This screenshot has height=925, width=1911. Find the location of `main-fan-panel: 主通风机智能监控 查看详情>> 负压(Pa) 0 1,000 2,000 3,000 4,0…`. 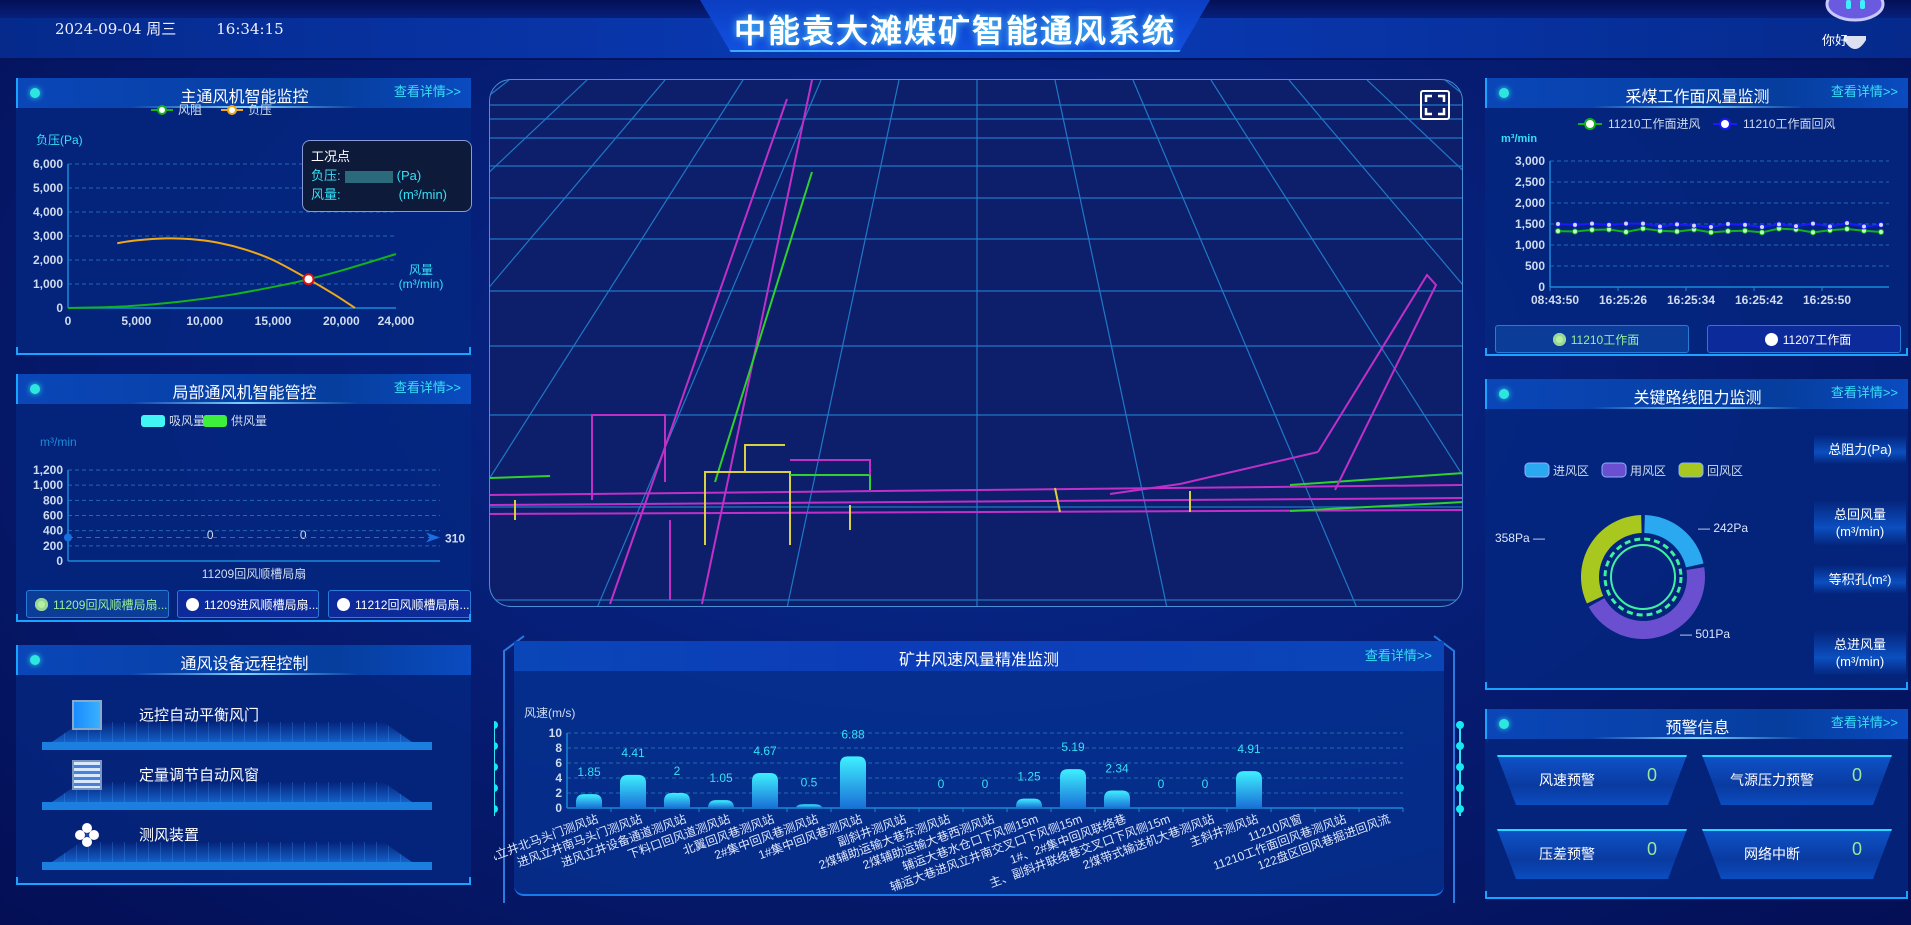

main-fan-panel: 主通风机智能监控 查看详情>> 负压(Pa) 0 1,000 2,000 3,000 4,0… is located at coordinates (244, 216).